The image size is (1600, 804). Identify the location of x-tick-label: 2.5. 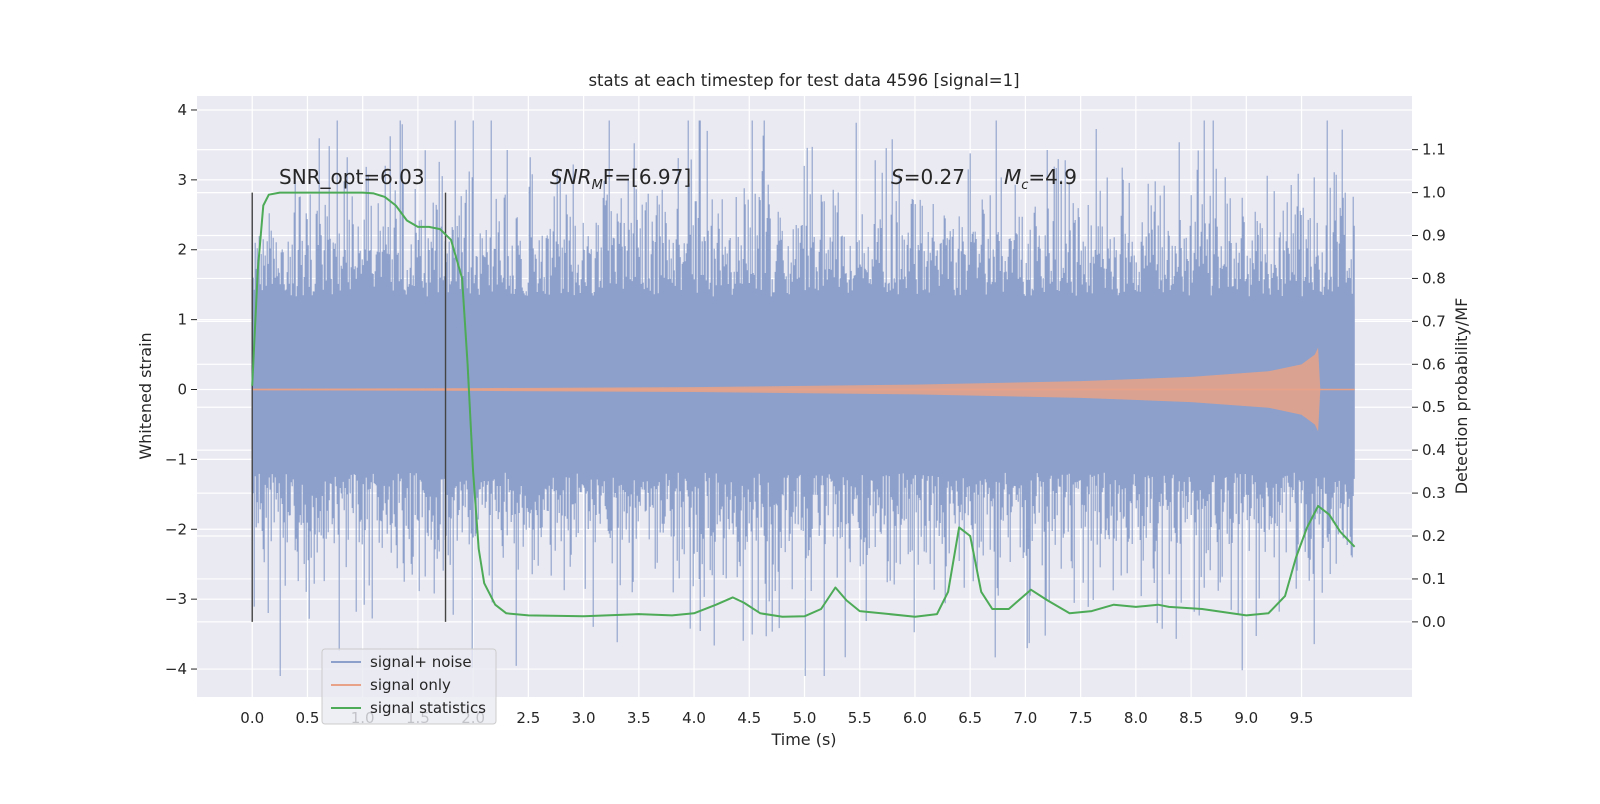
(528, 718).